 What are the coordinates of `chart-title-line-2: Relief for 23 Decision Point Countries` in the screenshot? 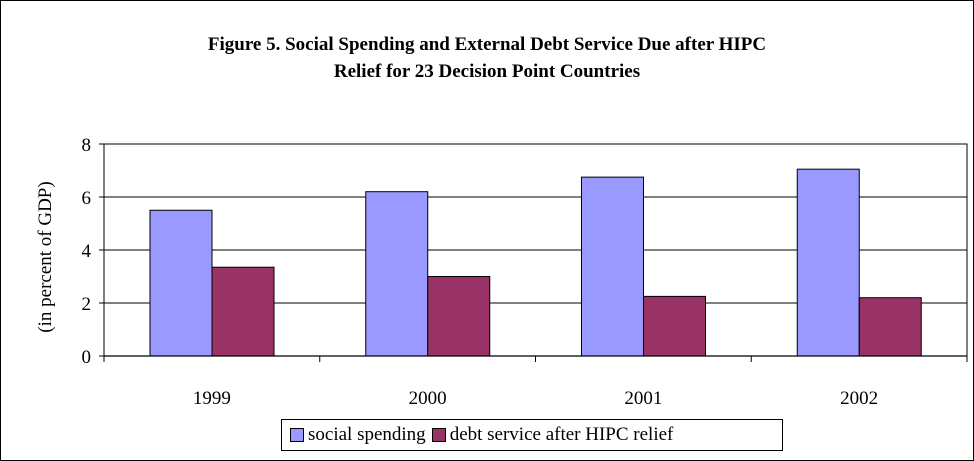 It's located at (487, 71).